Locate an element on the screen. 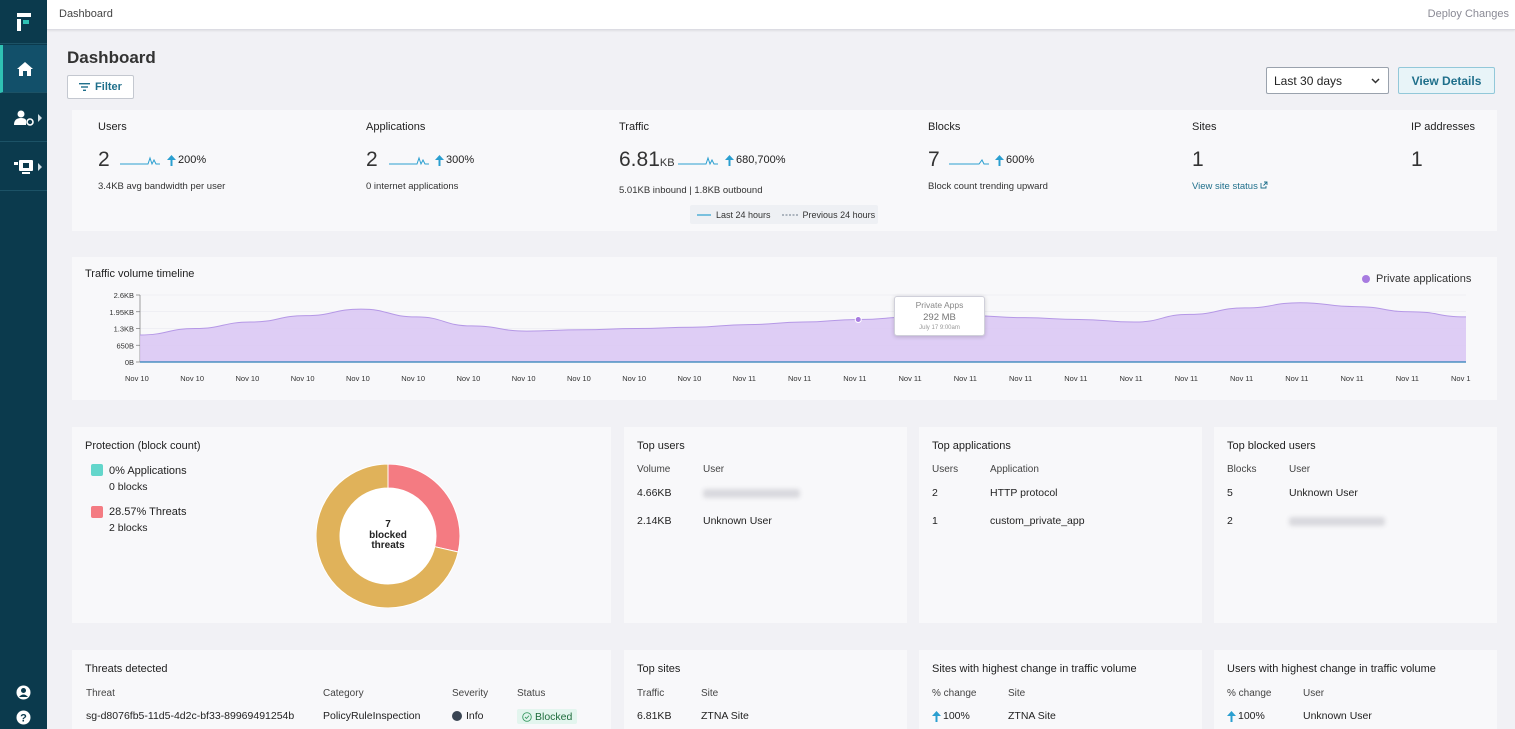  top-sites-row-traffic: 6.81KB is located at coordinates (654, 716).